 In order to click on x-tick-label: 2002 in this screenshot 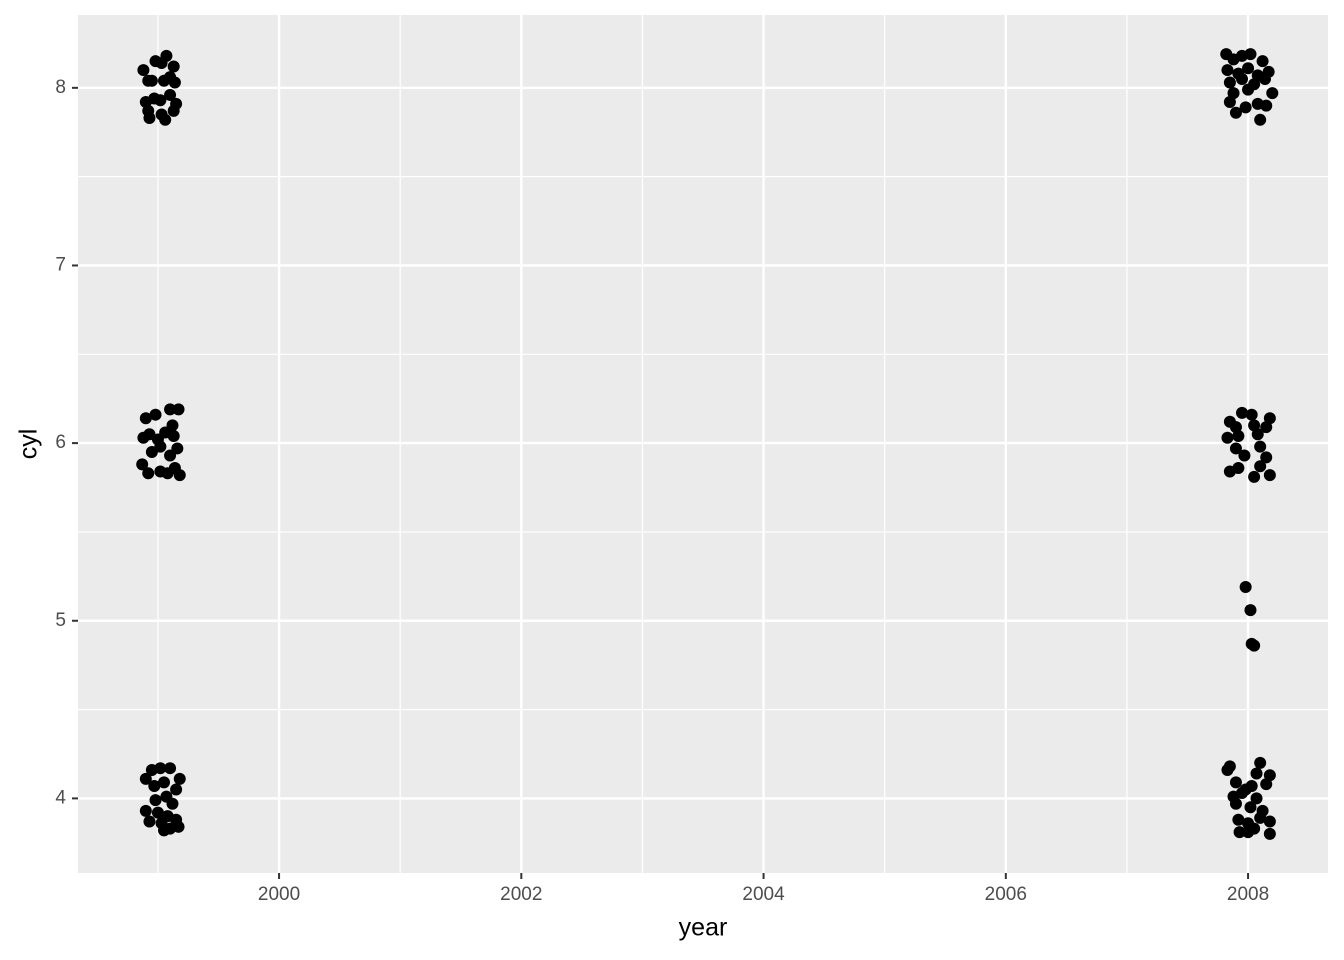, I will do `click(521, 894)`.